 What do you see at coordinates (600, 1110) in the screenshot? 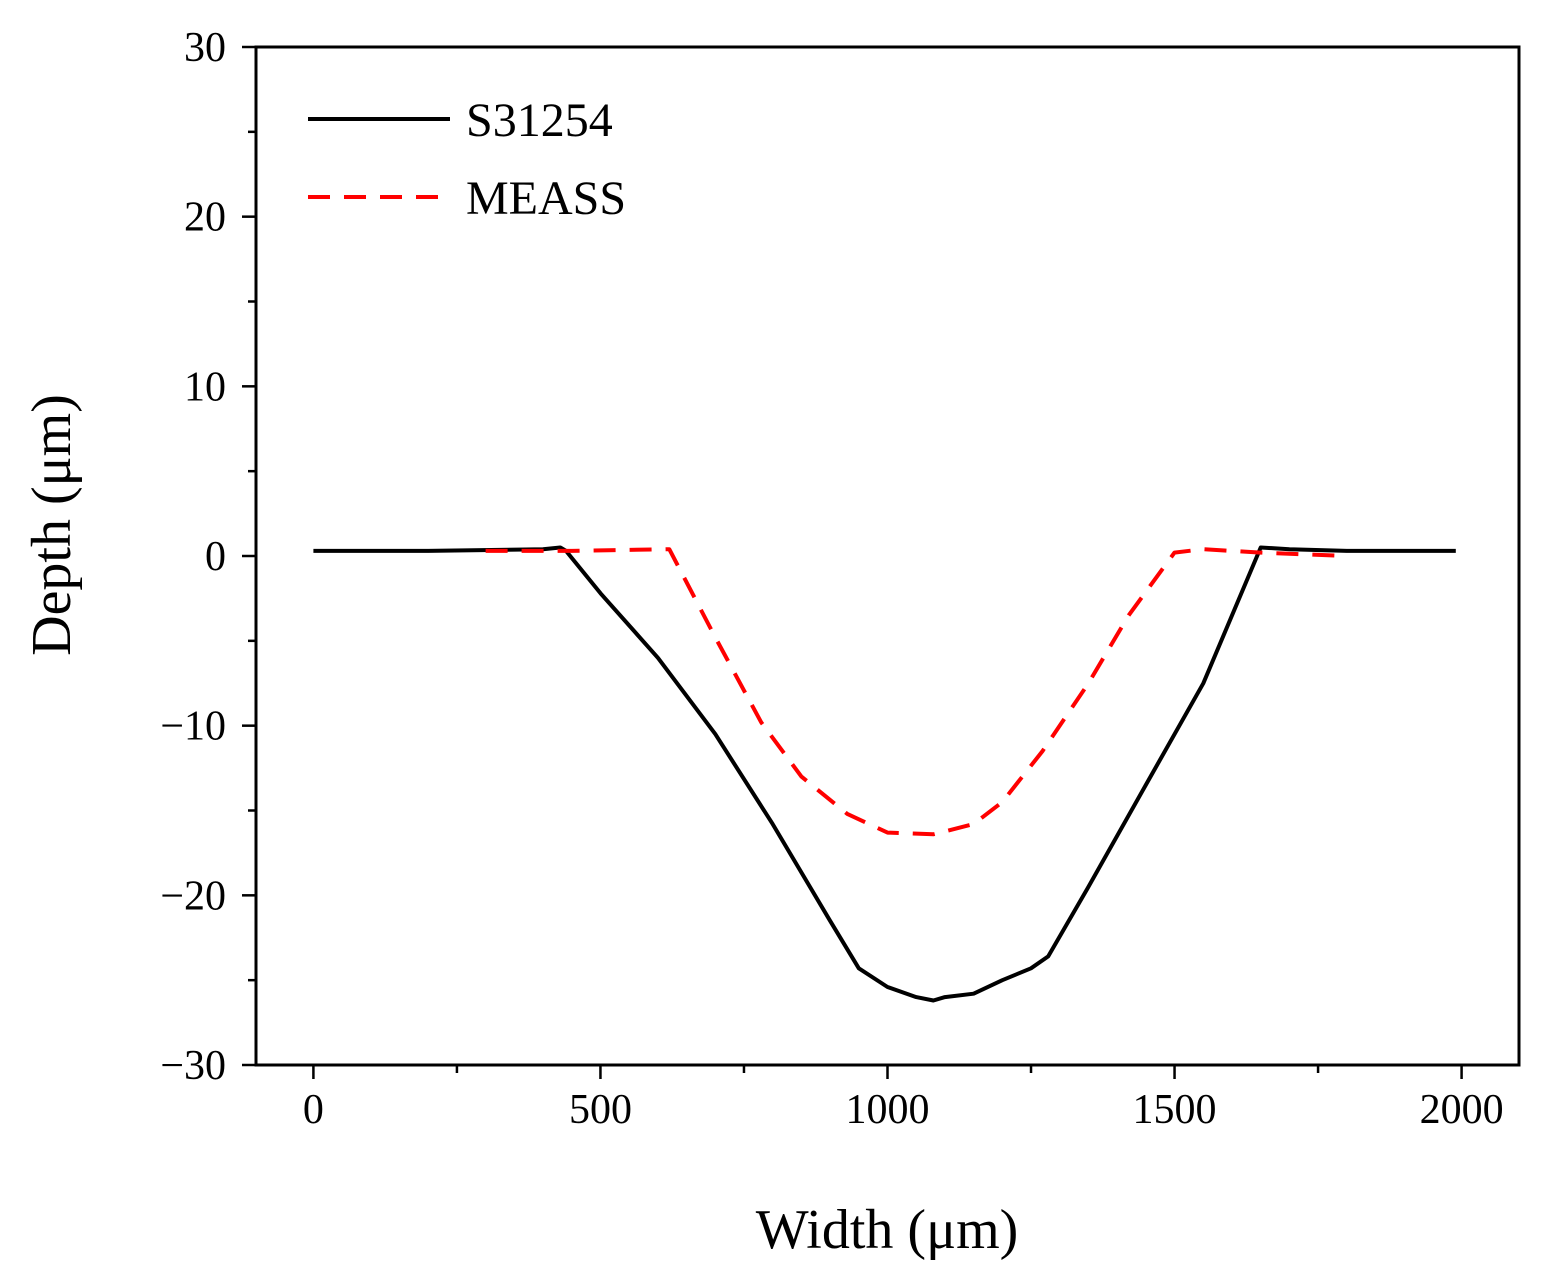
I see `x-tick-label: 500` at bounding box center [600, 1110].